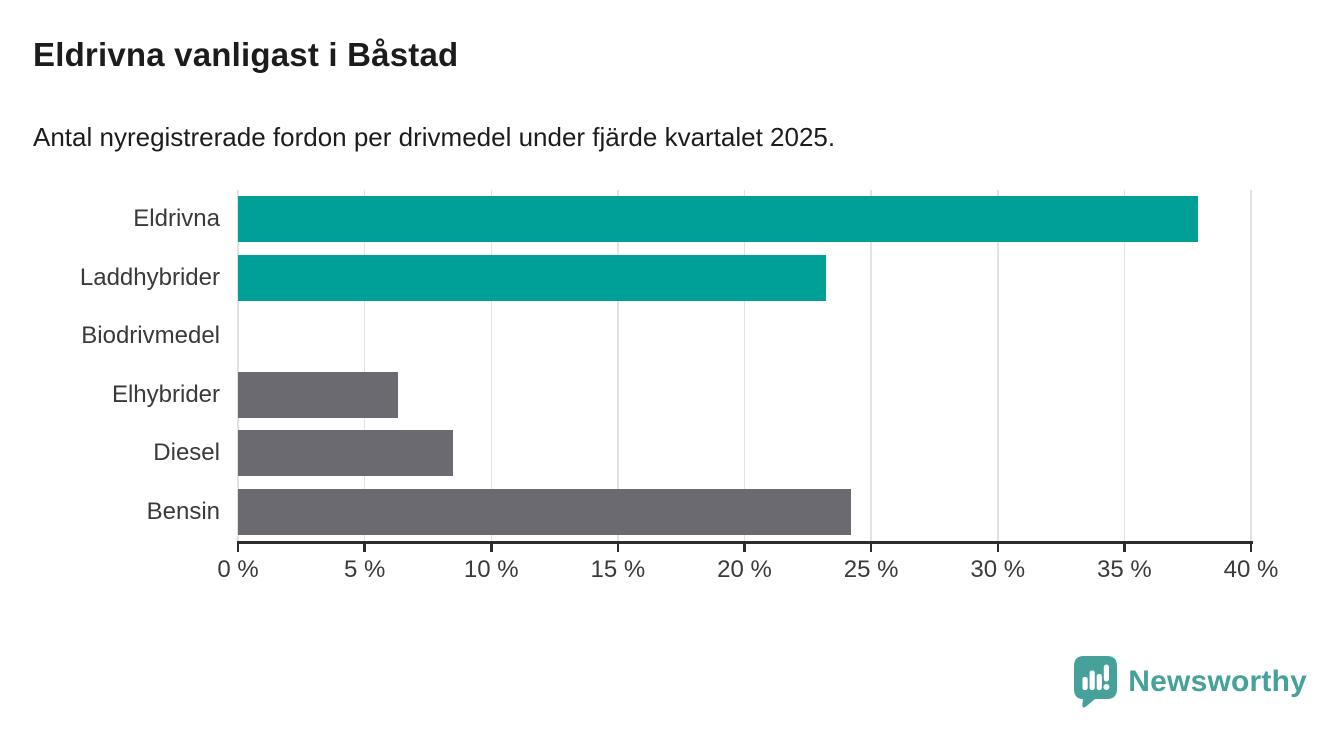 The width and height of the screenshot is (1340, 733). Describe the element at coordinates (1096, 682) in the screenshot. I see `newsworthy-logo-icon` at that location.